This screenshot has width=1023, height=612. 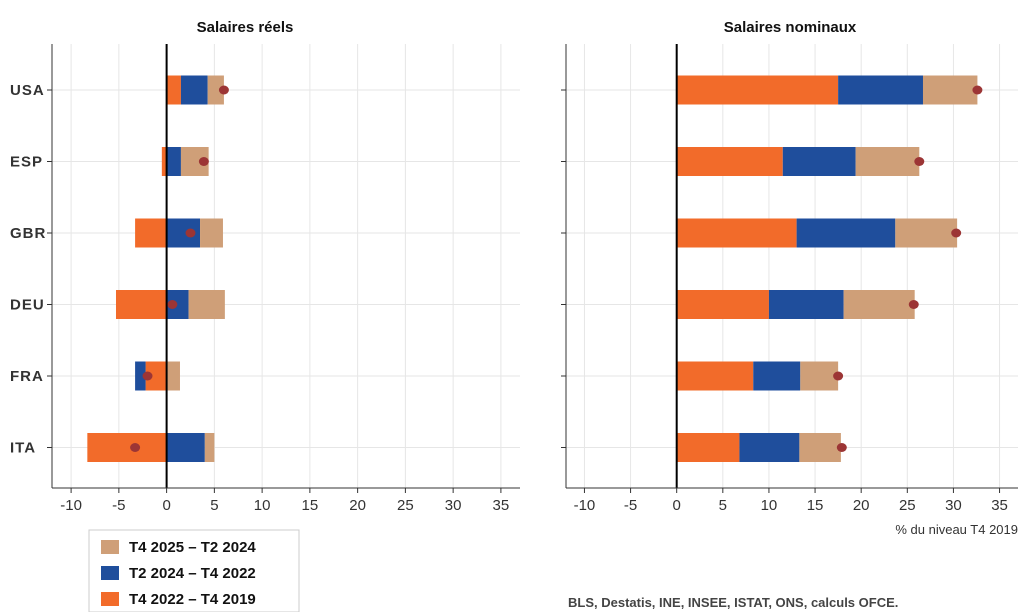 I want to click on legend-label: T4 2025 – T2 2024, so click(x=192, y=547).